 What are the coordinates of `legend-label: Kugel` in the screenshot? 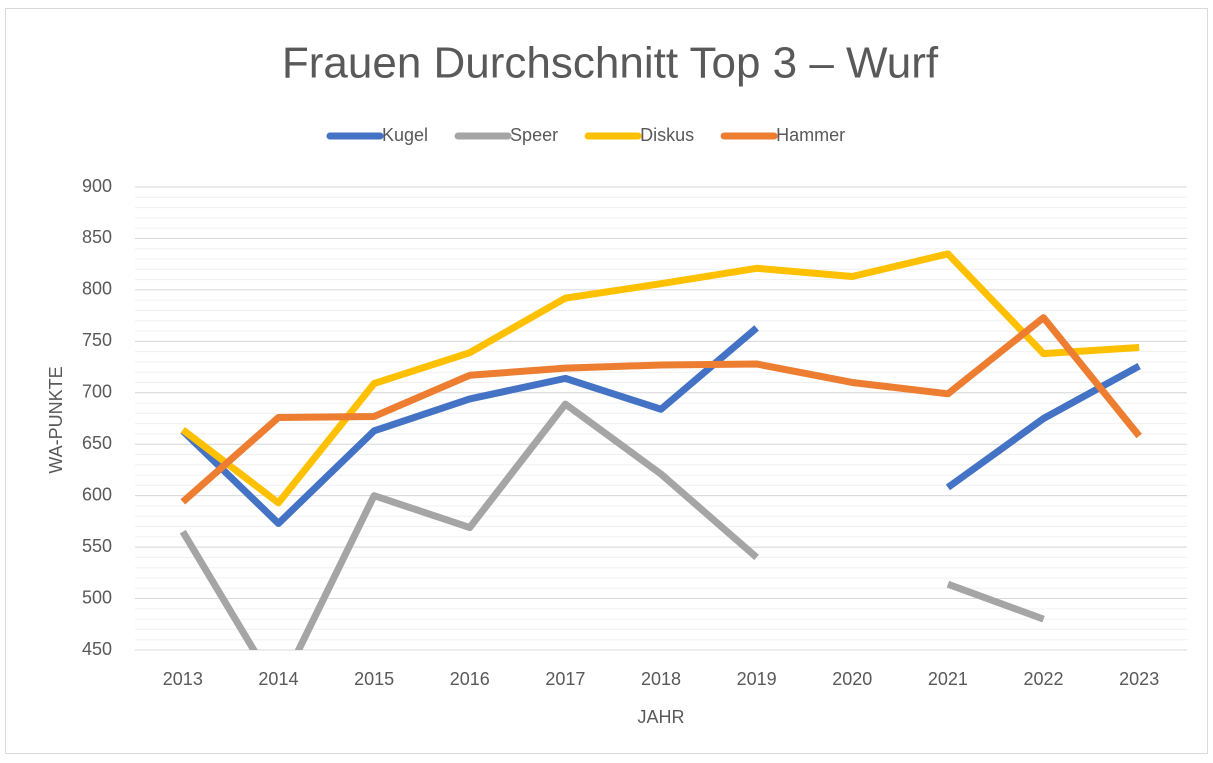 It's located at (405, 135).